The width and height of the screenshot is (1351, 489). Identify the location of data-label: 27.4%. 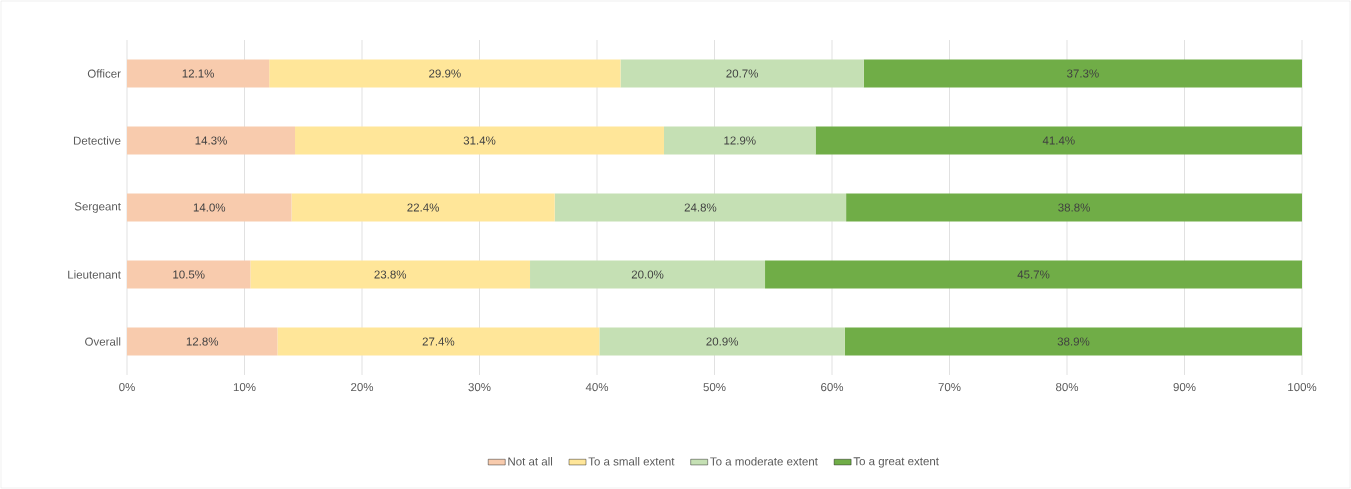
(438, 341).